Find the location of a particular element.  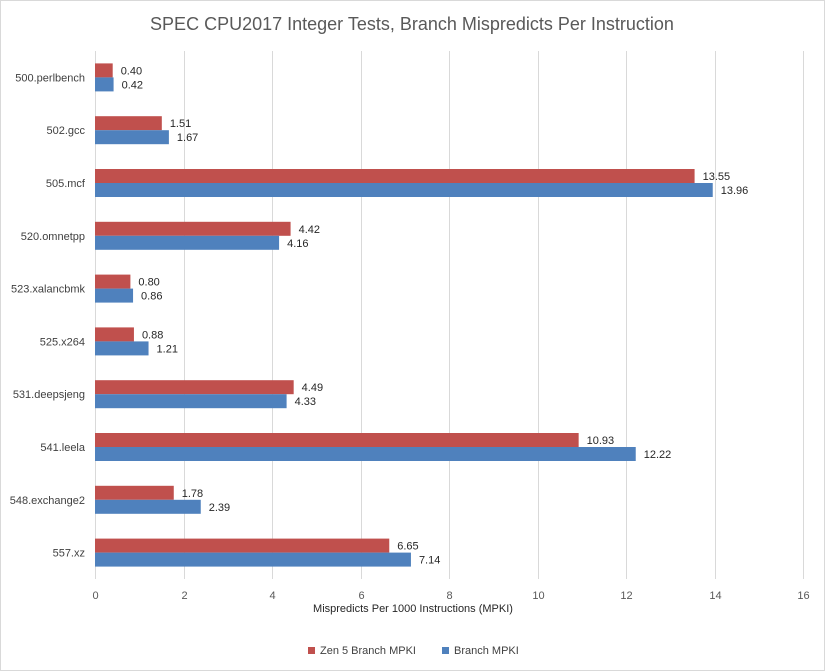

category-label: 523.xalancbmk is located at coordinates (48, 290).